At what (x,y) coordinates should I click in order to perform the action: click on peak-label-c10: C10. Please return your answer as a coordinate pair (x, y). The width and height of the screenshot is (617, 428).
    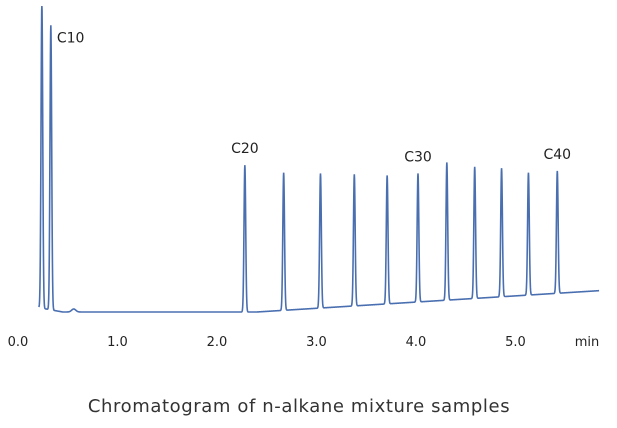
    Looking at the image, I should click on (71, 38).